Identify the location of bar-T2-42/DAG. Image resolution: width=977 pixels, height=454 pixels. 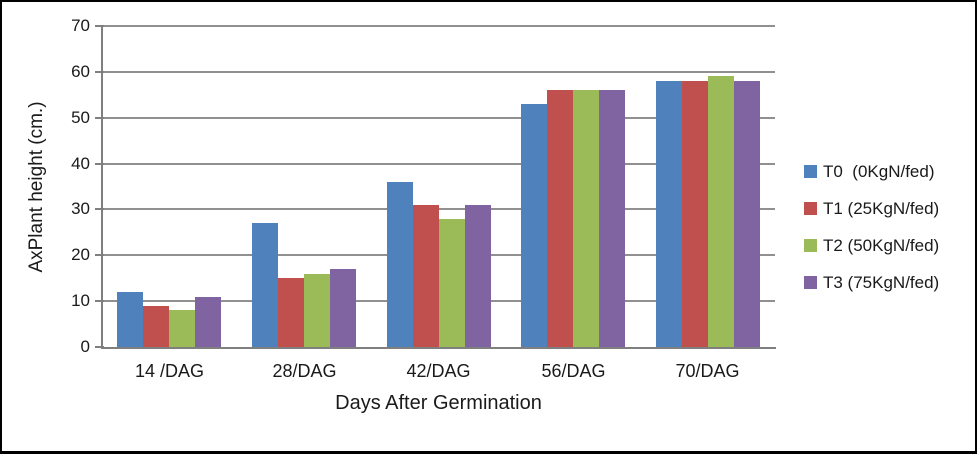
(452, 283).